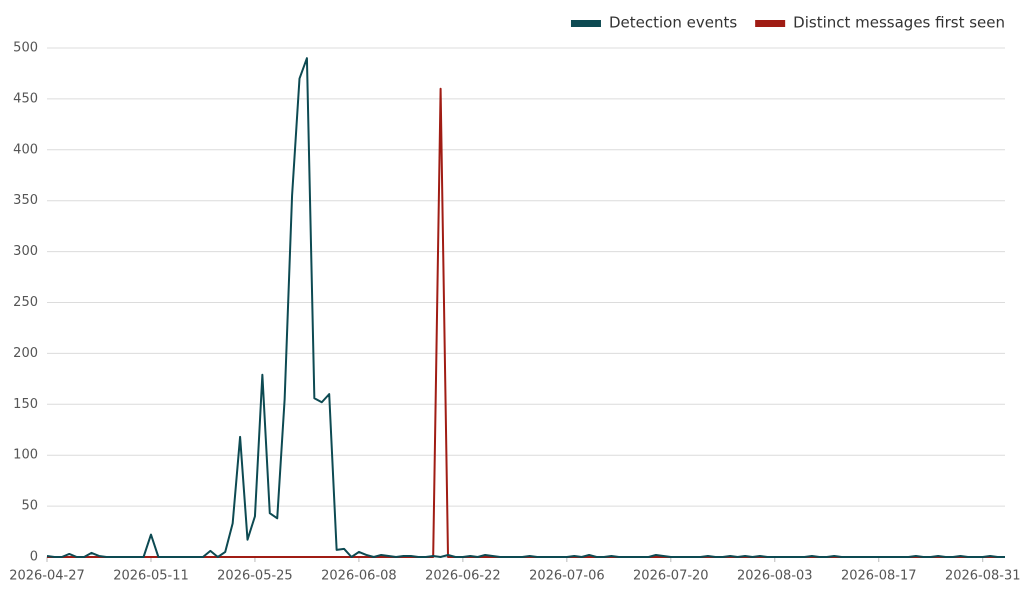  I want to click on x-tick-label: 2026-08-31, so click(983, 576).